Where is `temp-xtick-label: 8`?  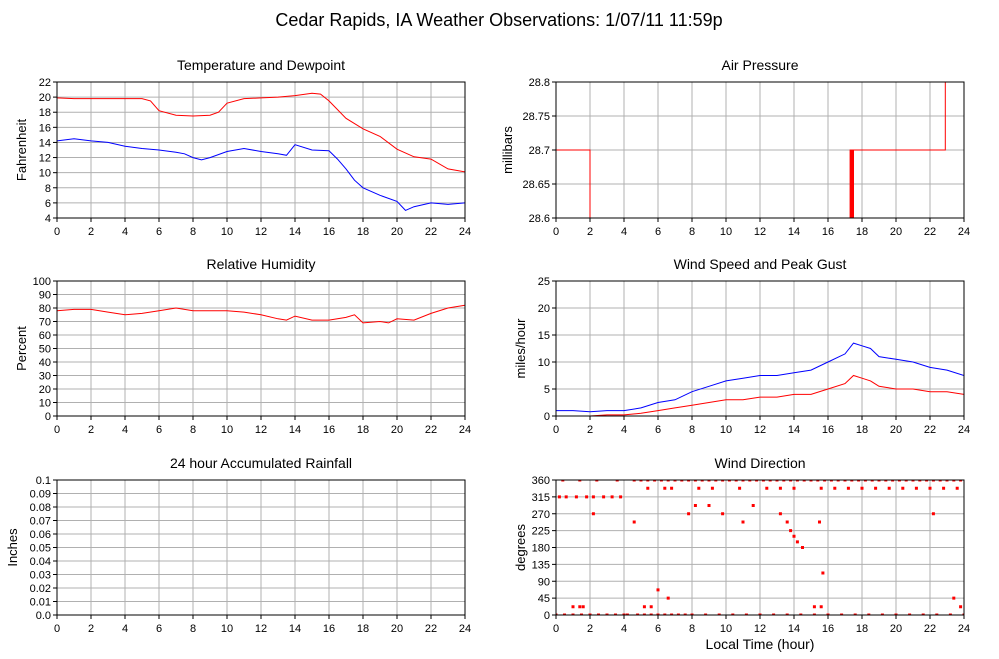 temp-xtick-label: 8 is located at coordinates (193, 232).